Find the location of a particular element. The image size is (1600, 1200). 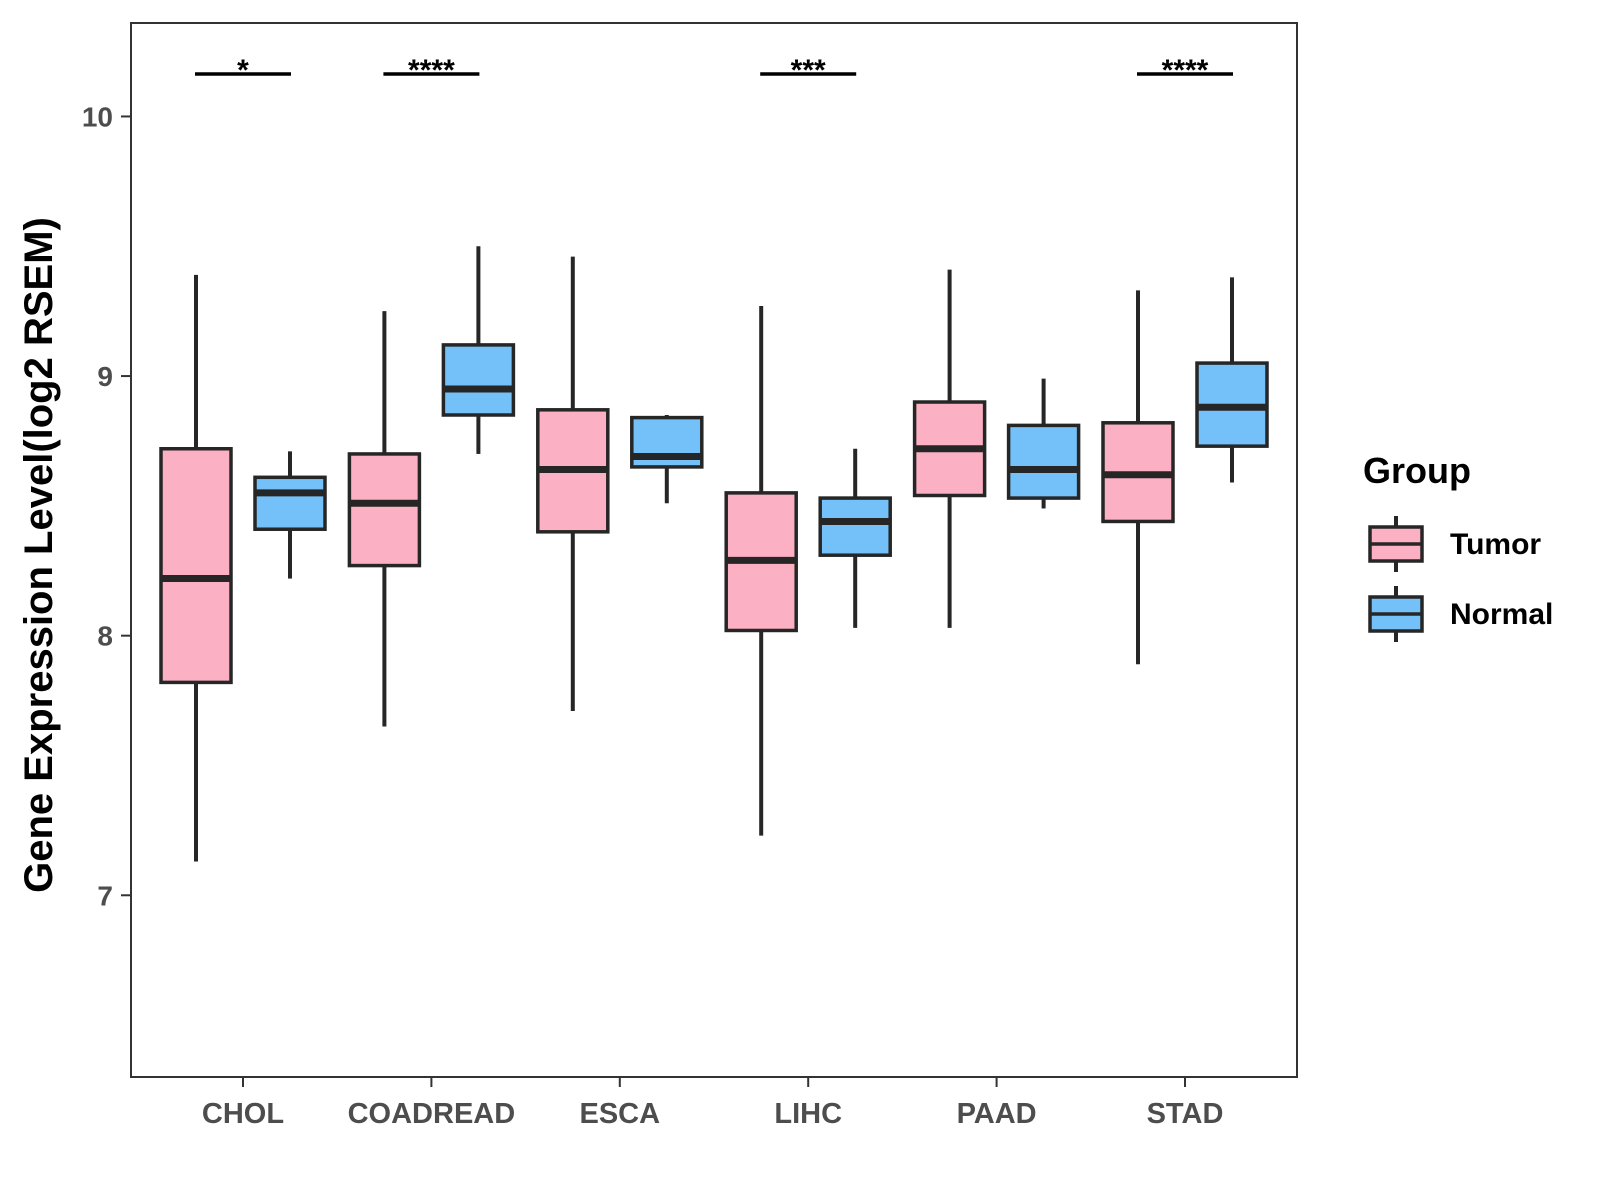

box-normal-paad is located at coordinates (1043, 443).